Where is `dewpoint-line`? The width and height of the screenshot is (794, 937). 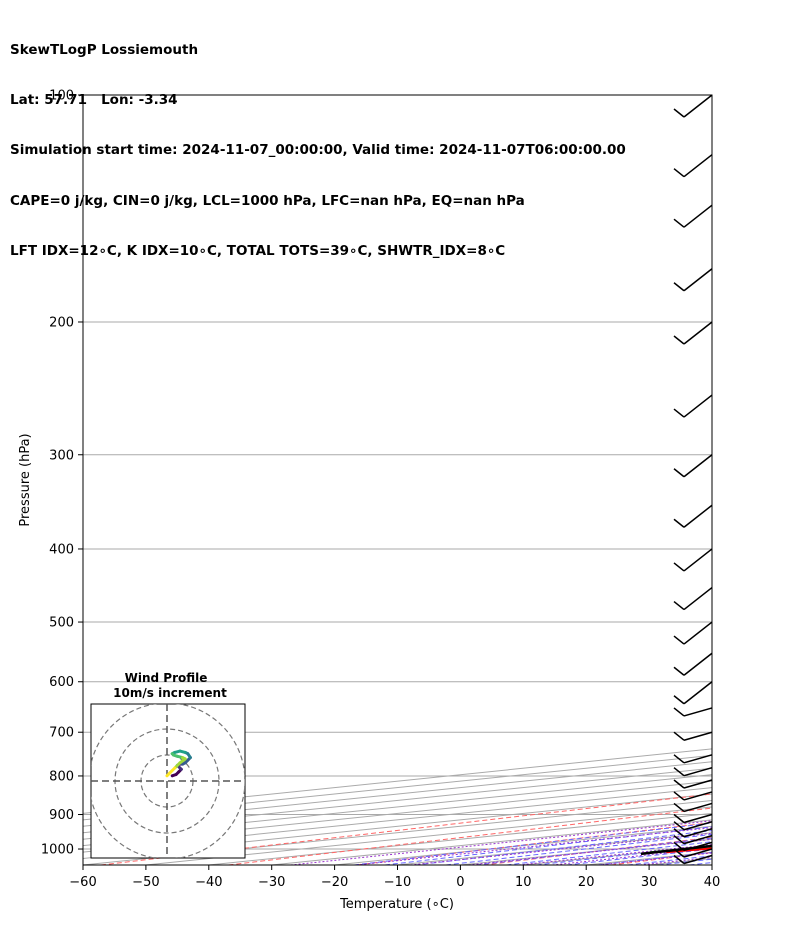 dewpoint-line is located at coordinates (681, 849).